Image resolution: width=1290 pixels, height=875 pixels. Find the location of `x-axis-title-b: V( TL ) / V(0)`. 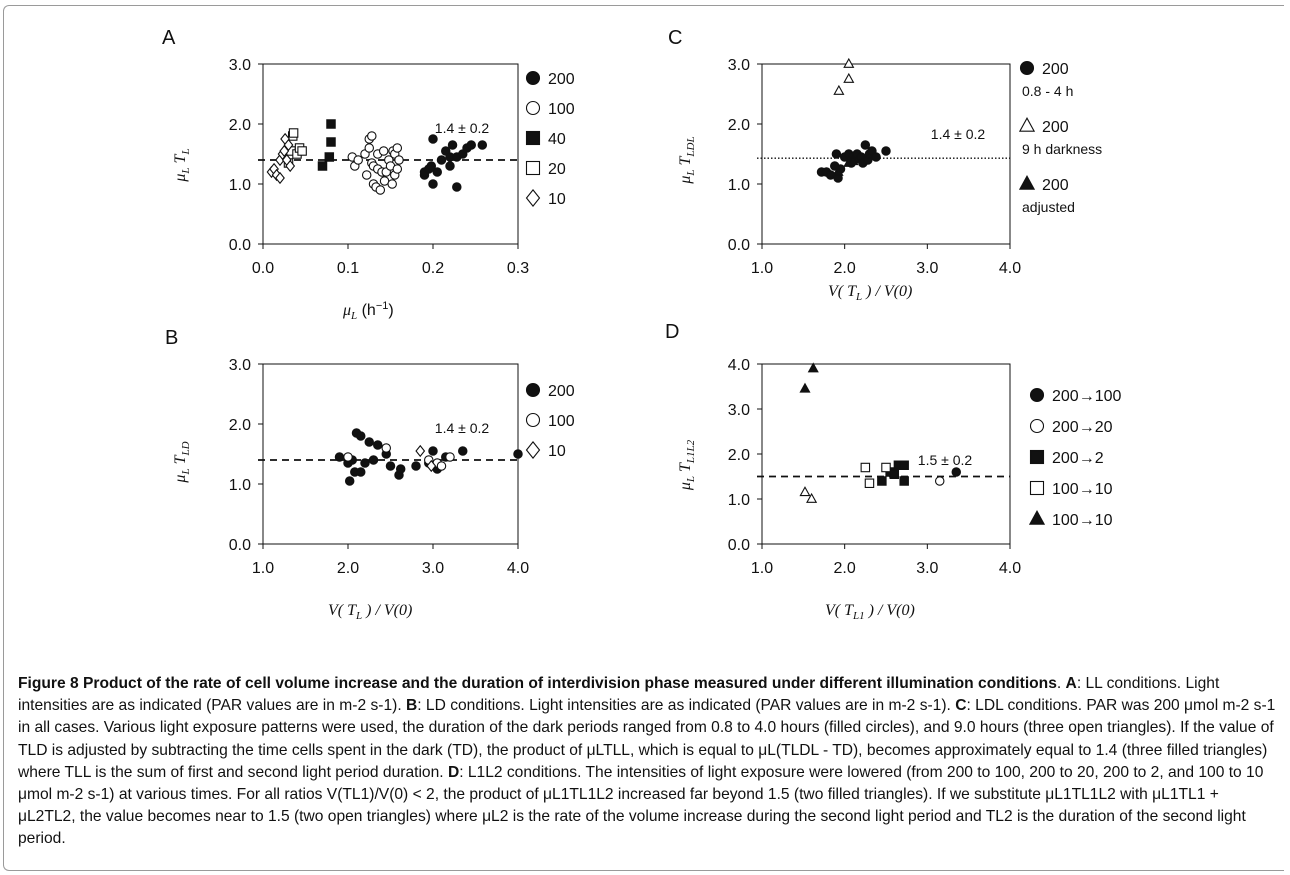

x-axis-title-b: V( TL ) / V(0) is located at coordinates (370, 612).